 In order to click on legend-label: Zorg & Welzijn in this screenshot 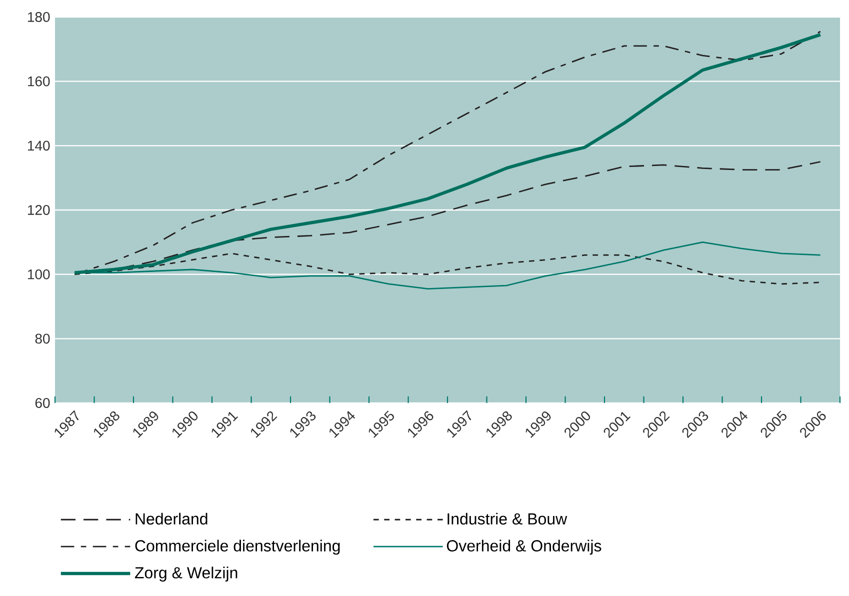, I will do `click(186, 574)`.